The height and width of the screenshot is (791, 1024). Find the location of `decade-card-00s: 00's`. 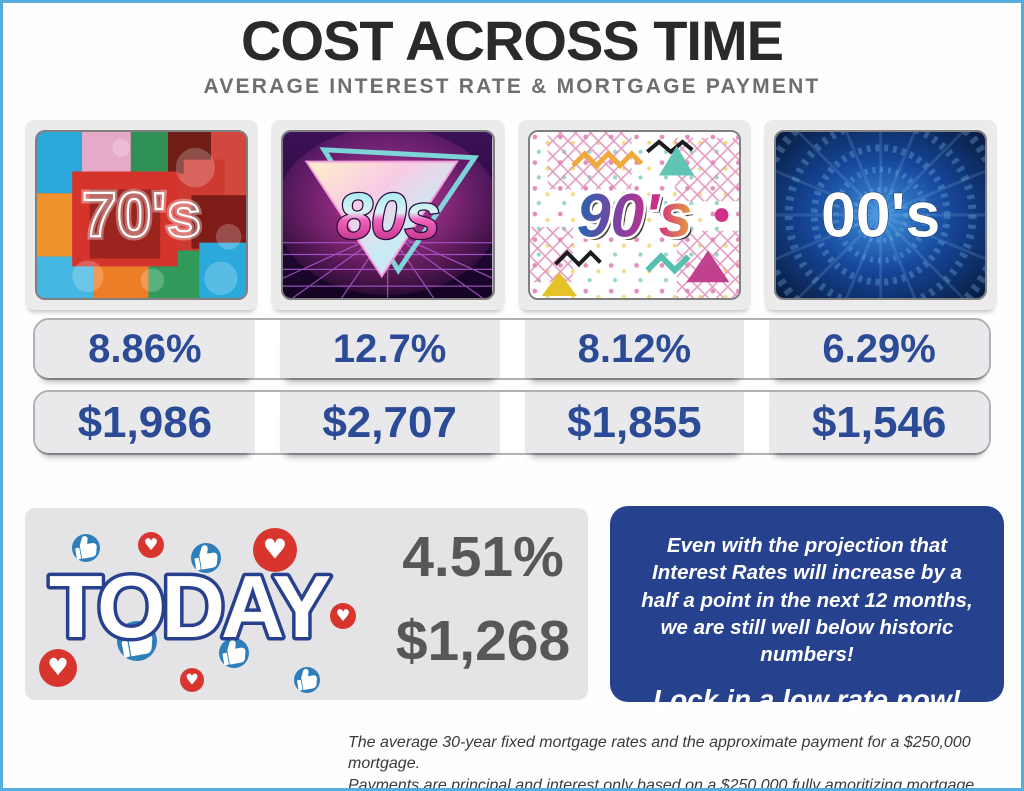

decade-card-00s: 00's is located at coordinates (880, 215).